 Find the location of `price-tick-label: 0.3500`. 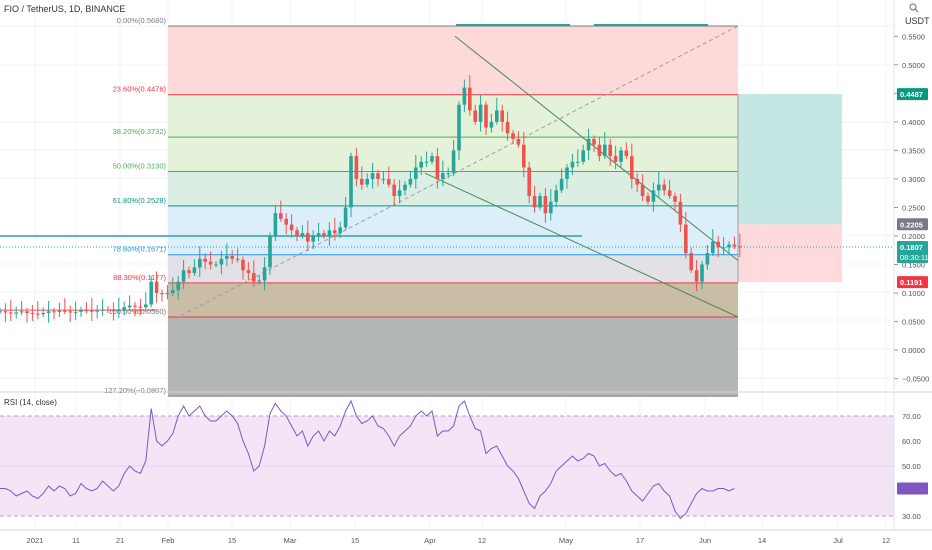

price-tick-label: 0.3500 is located at coordinates (913, 150).